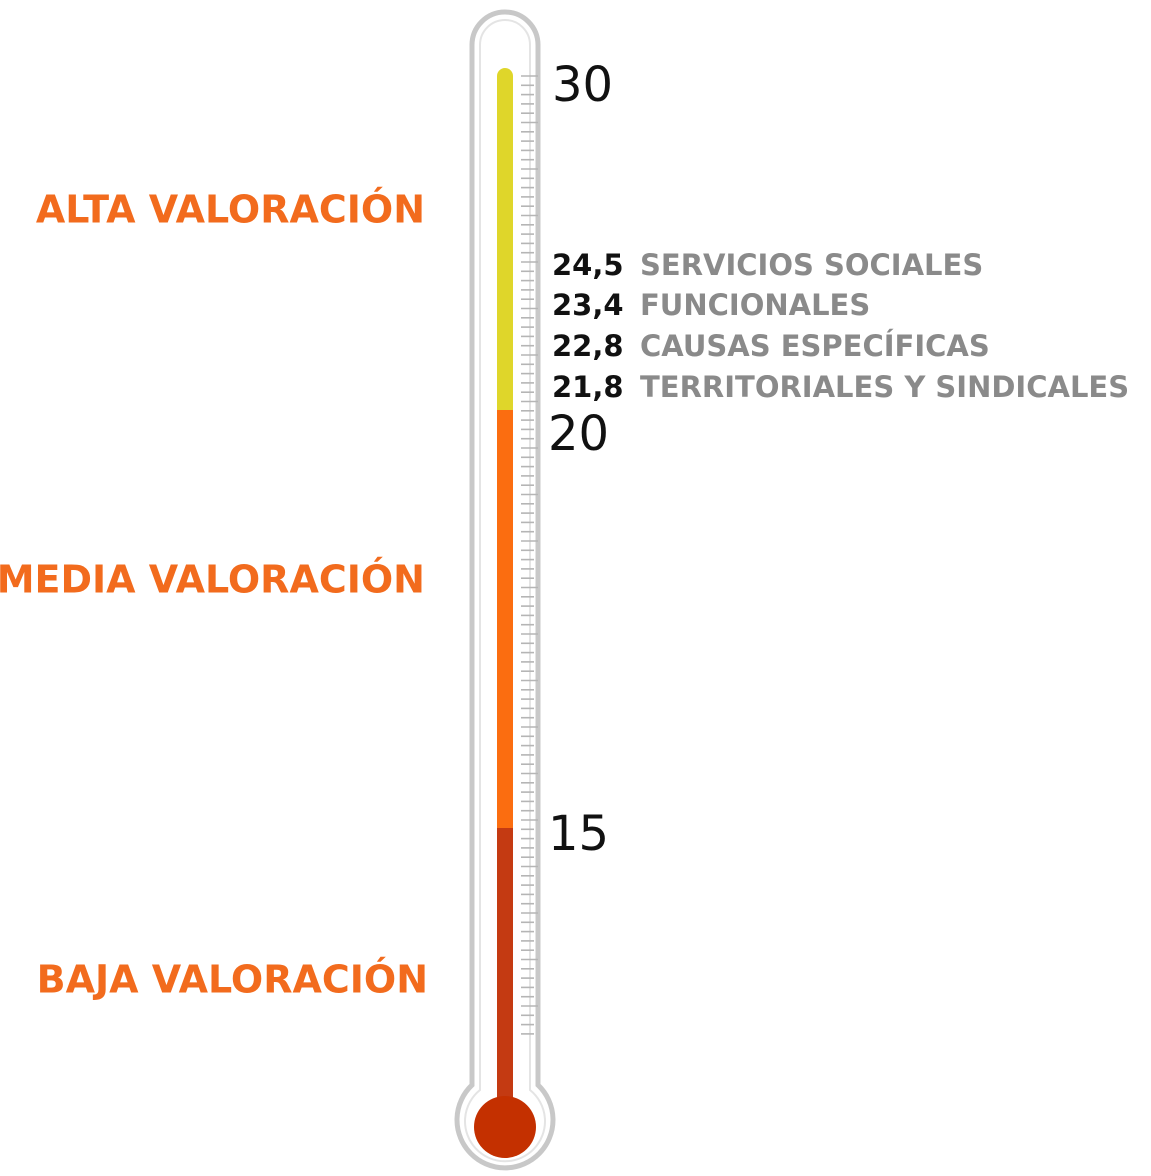 This screenshot has height=1176, width=1151. What do you see at coordinates (582, 85) in the screenshot?
I see `scale-label: 30` at bounding box center [582, 85].